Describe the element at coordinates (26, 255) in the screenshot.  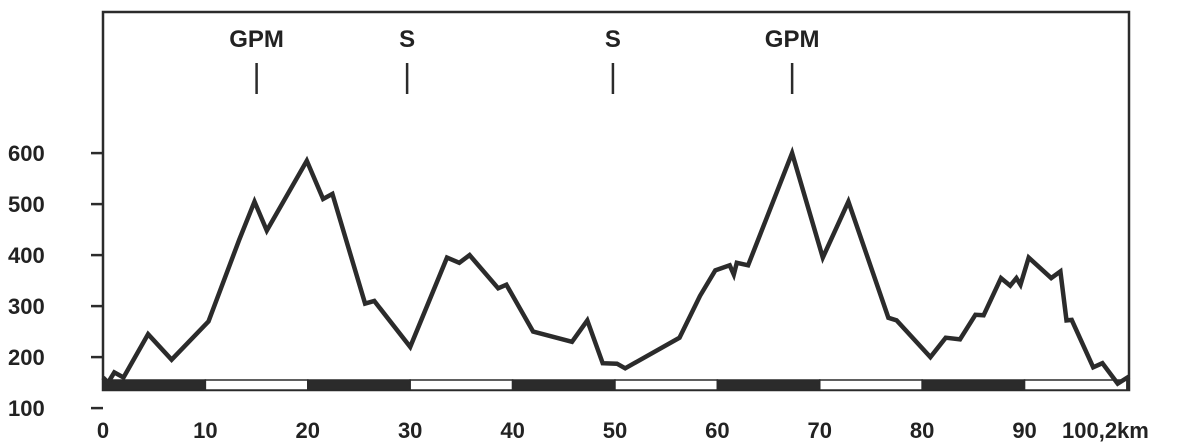
I see `y-tick-label: 400` at that location.